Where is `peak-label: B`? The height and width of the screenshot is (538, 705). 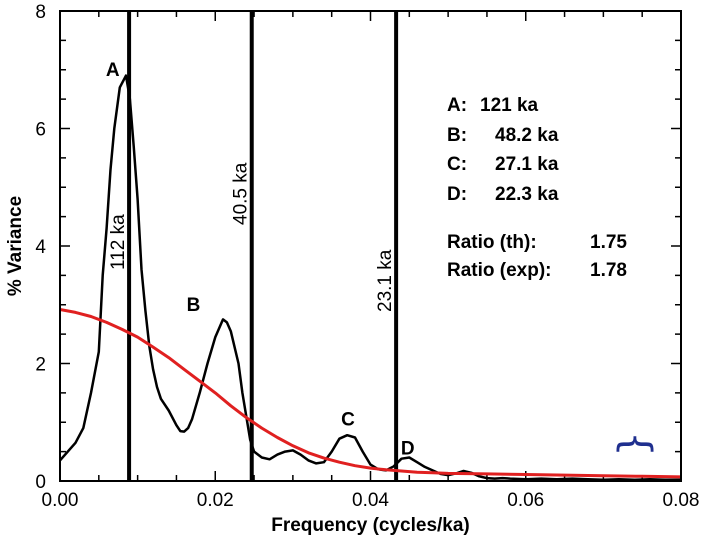
peak-label: B is located at coordinates (194, 305).